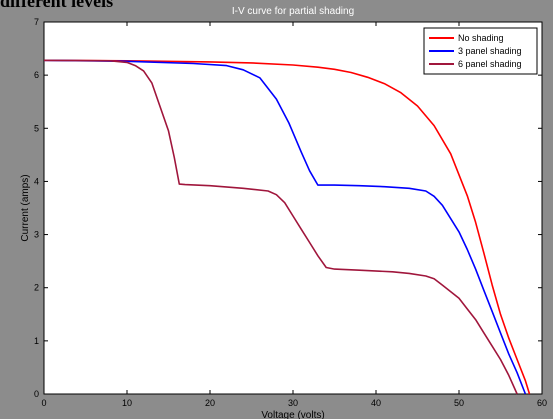 This screenshot has height=419, width=553. Describe the element at coordinates (36, 288) in the screenshot. I see `y-tick-label: 2` at that location.